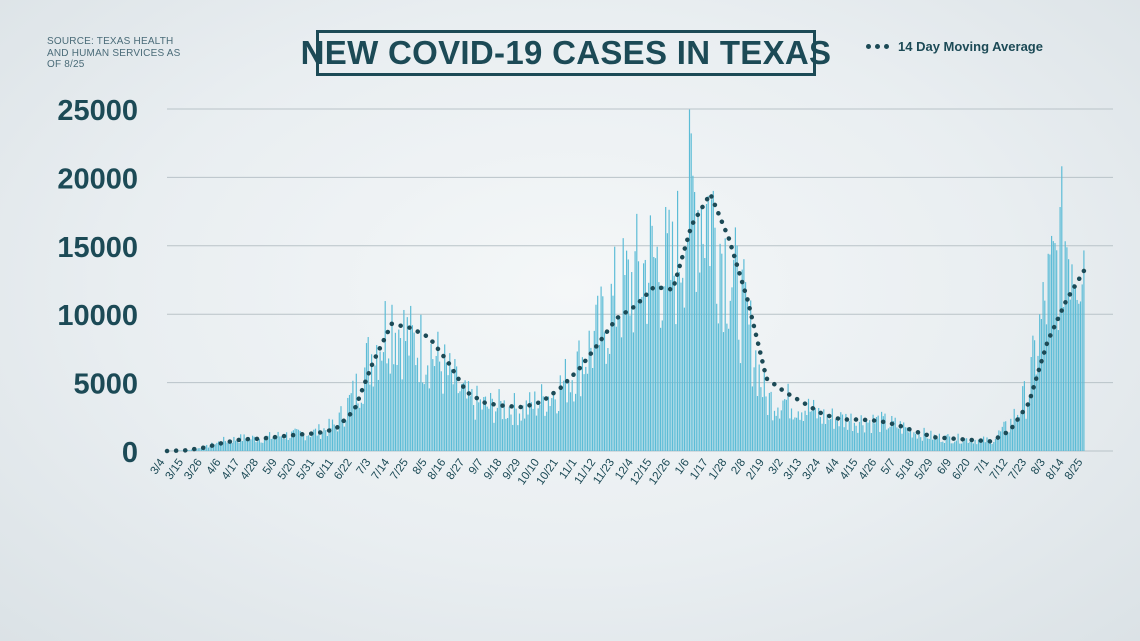  What do you see at coordinates (954, 46) in the screenshot?
I see `legend: 14 Day Moving Average` at bounding box center [954, 46].